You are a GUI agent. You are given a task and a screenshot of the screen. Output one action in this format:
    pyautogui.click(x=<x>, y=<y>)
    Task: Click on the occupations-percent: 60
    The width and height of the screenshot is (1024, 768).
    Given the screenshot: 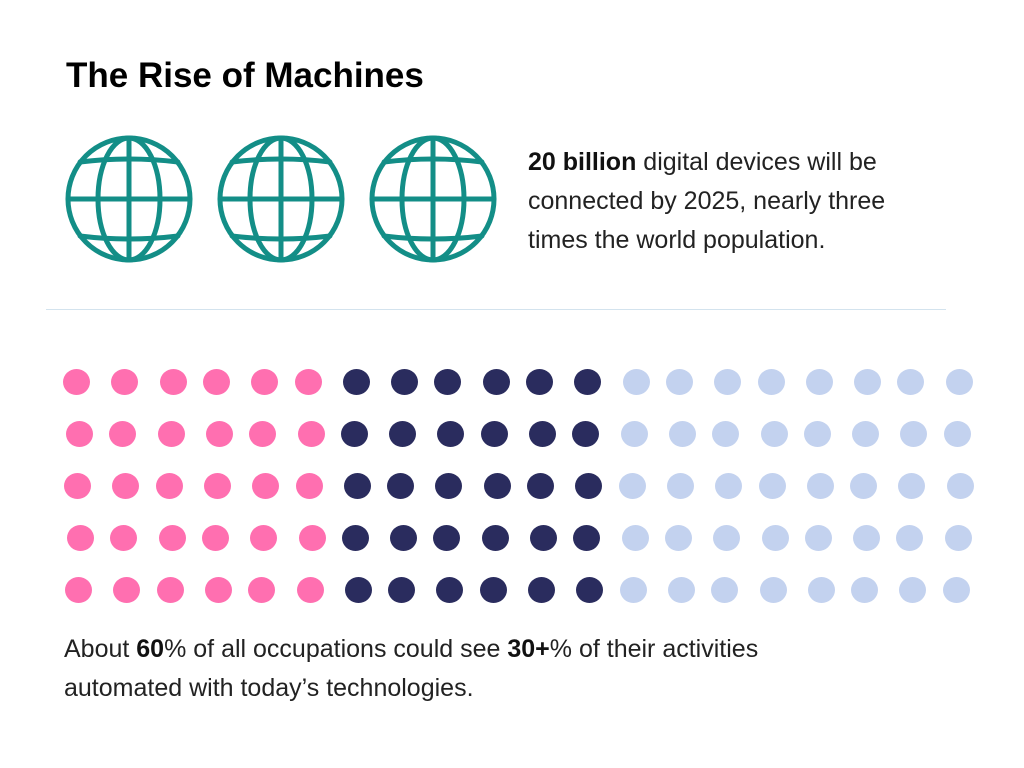 What is the action you would take?
    pyautogui.click(x=150, y=649)
    